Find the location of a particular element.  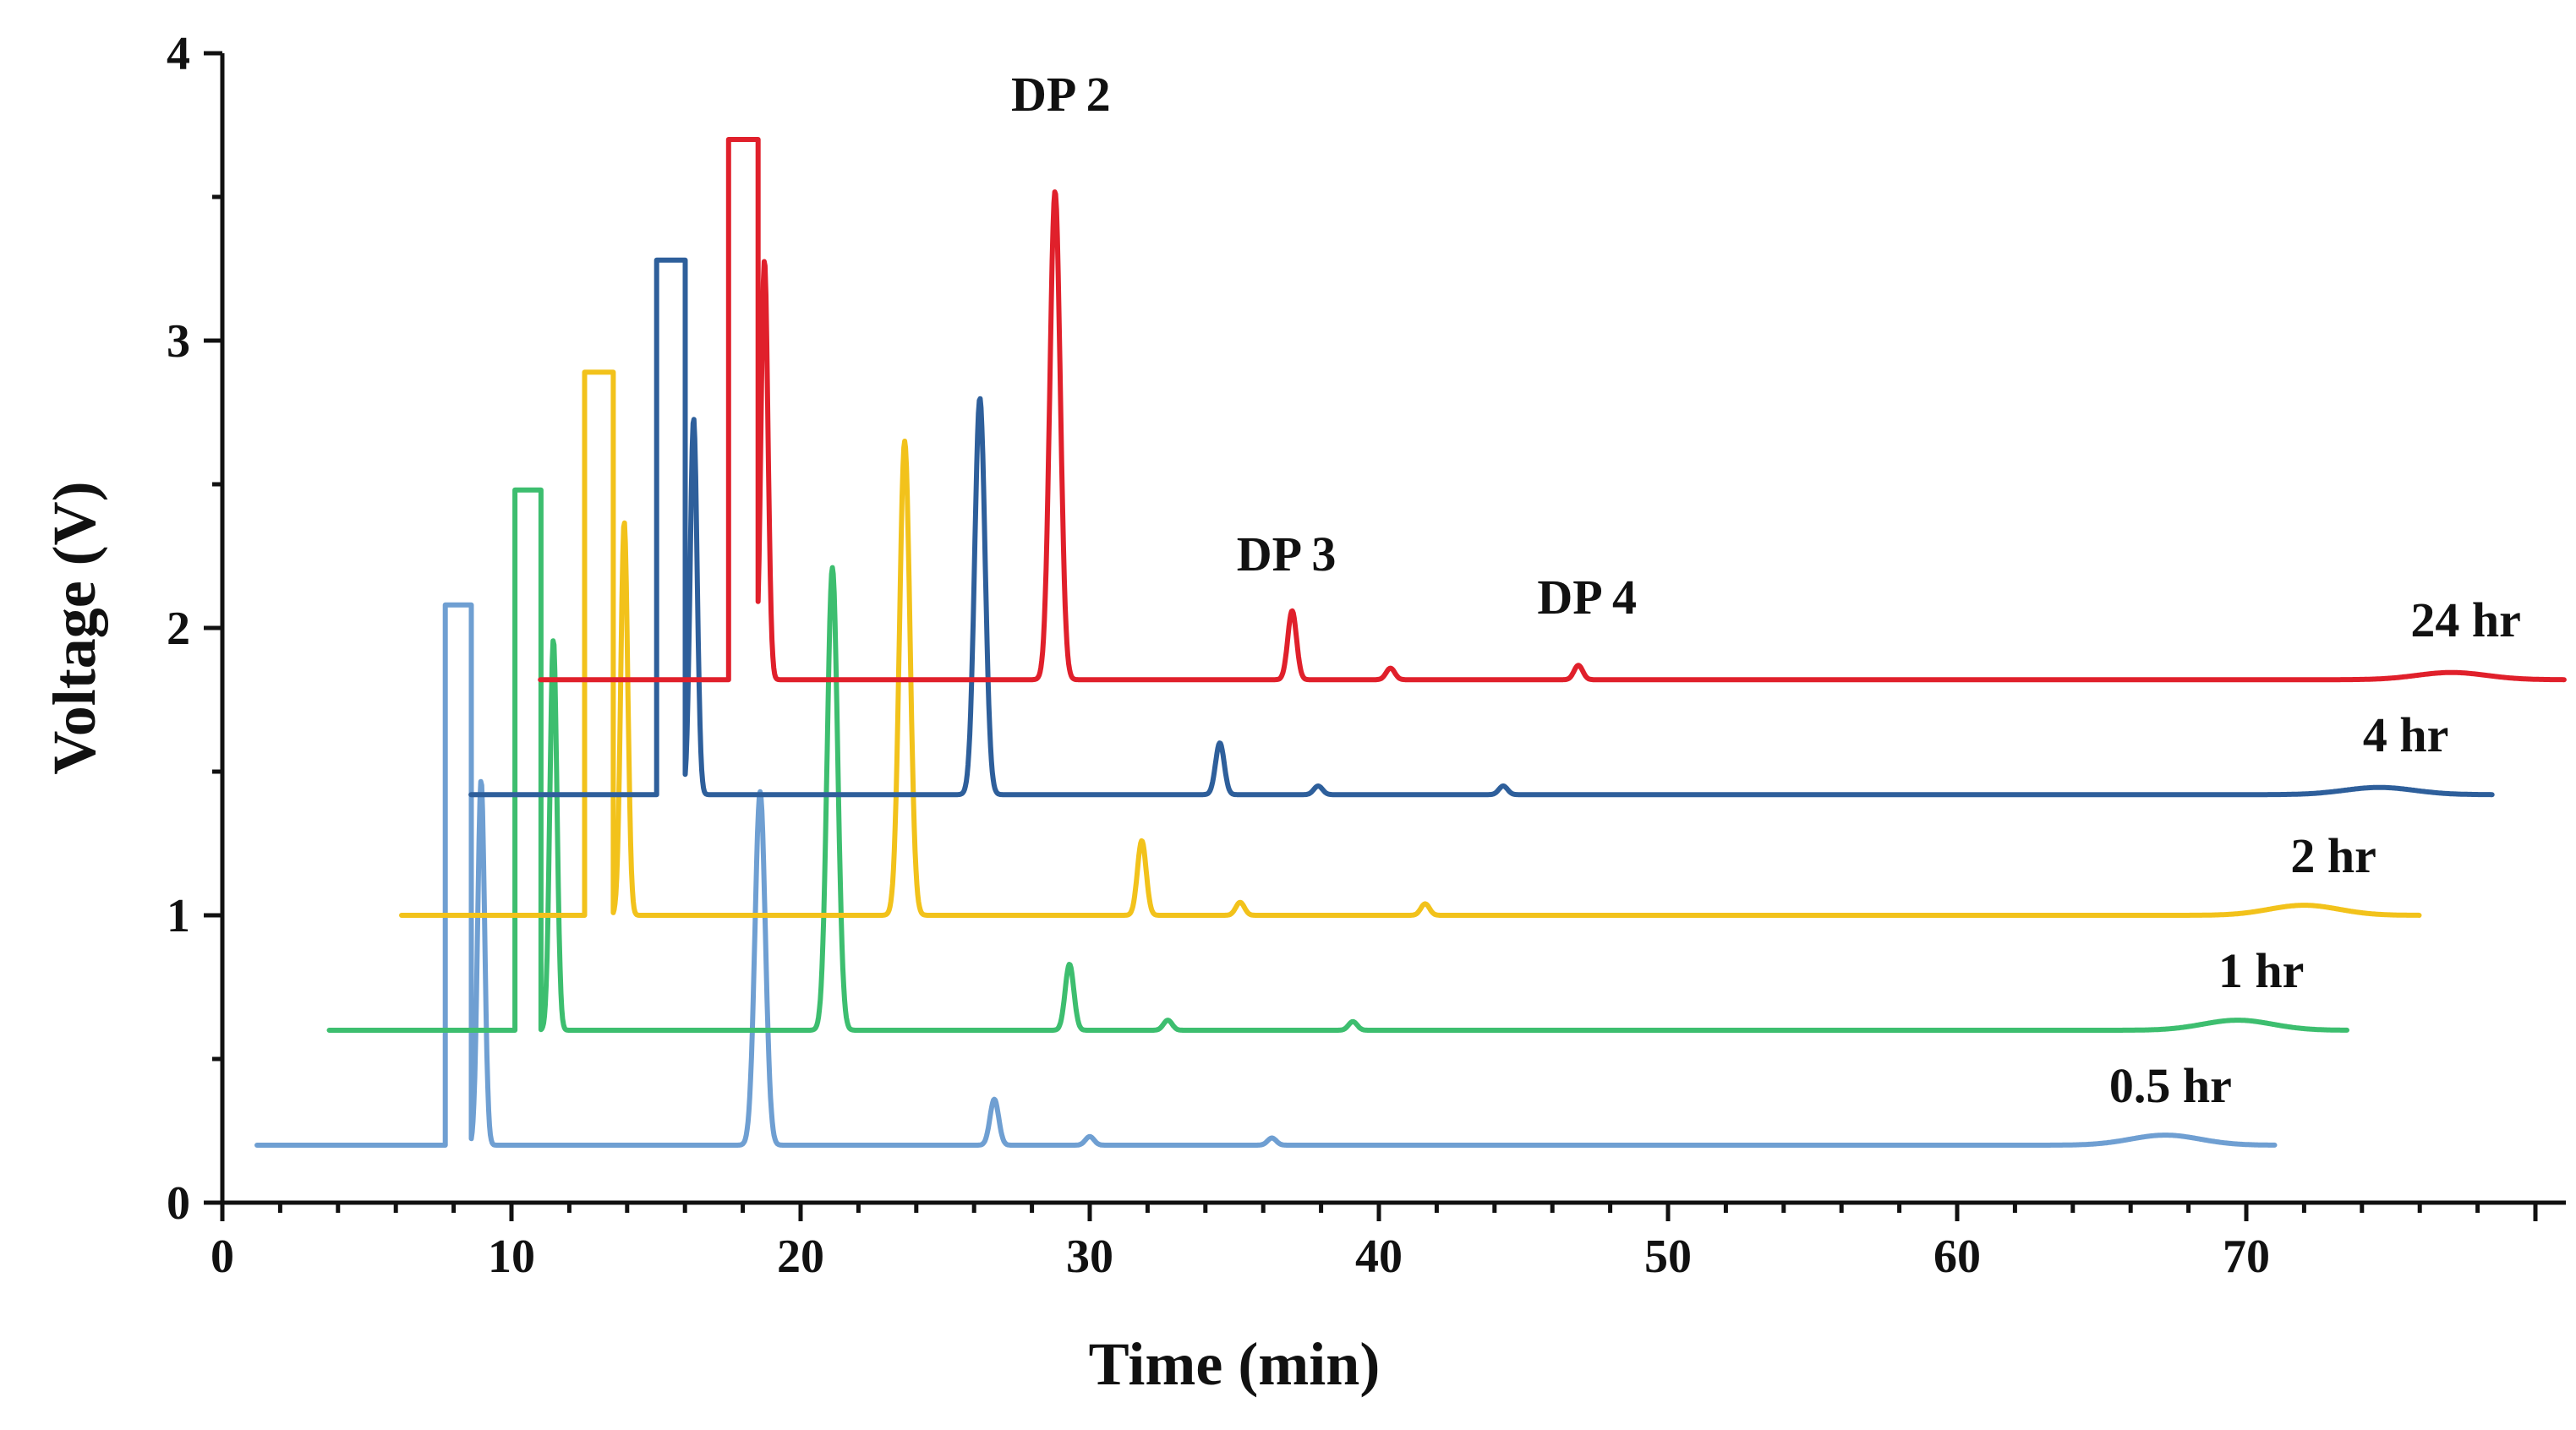

x-tick-label: 20 is located at coordinates (800, 1257).